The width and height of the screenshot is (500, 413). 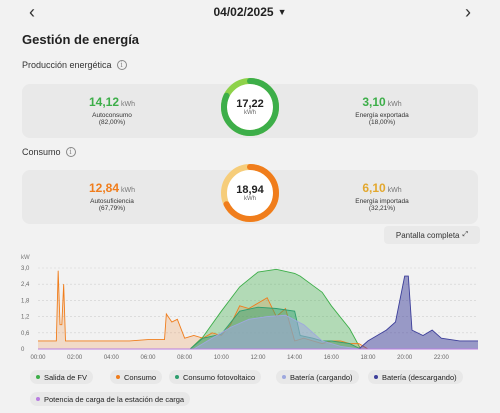 I want to click on exported-energy-unit: kWh, so click(x=394, y=104).